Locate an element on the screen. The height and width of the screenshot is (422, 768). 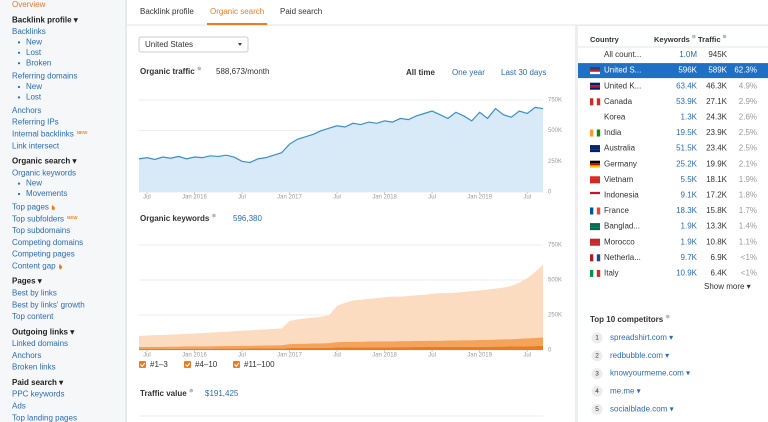
table-cell: 19.5K is located at coordinates (687, 132).